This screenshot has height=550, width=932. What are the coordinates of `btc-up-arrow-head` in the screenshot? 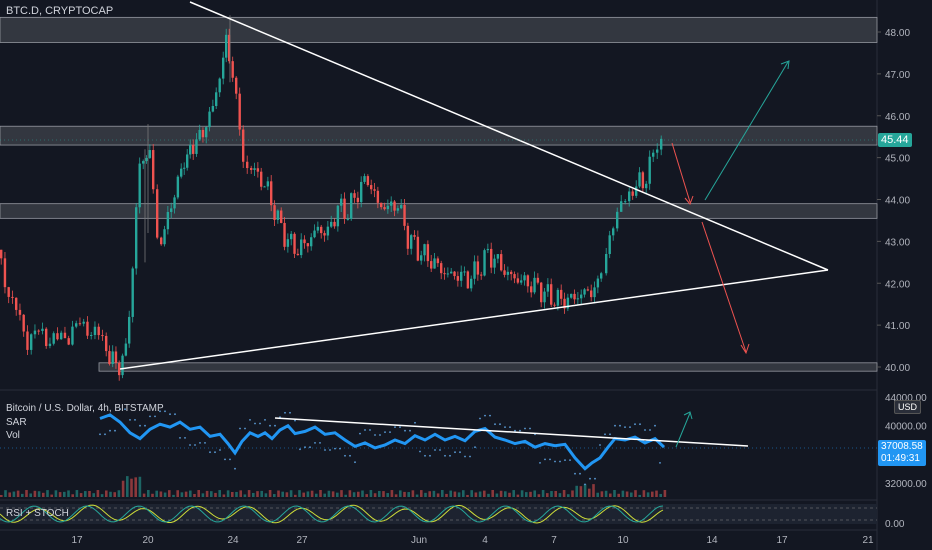 It's located at (688, 415).